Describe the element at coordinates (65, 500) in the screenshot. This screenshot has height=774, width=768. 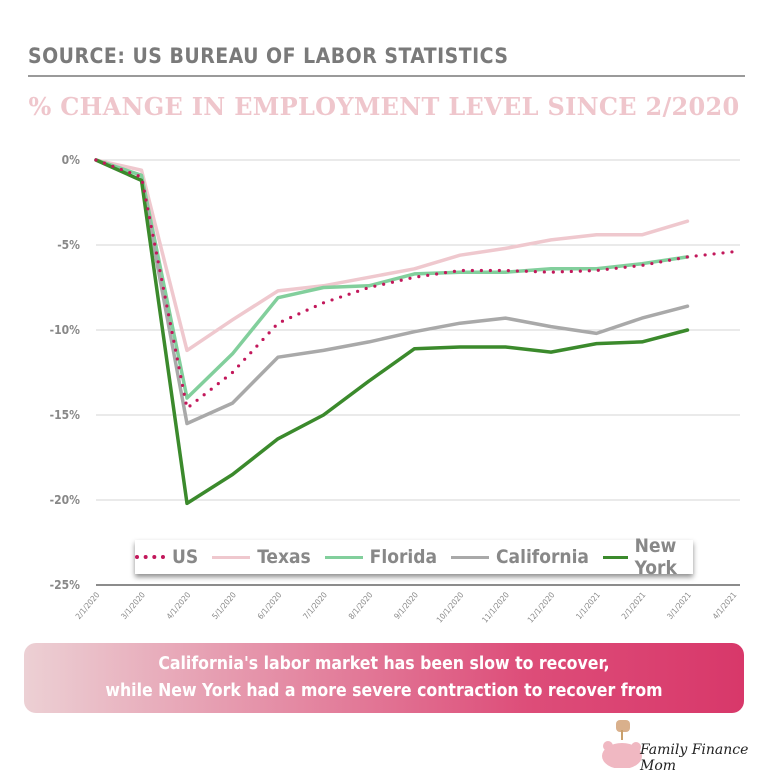
I see `y-tick-label: -20%` at that location.